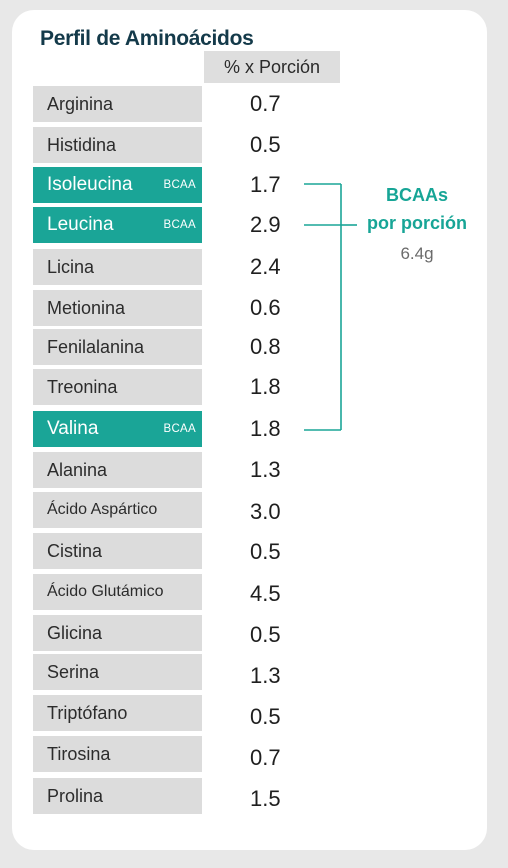  Describe the element at coordinates (90, 184) in the screenshot. I see `amino-name: Isoleucina` at that location.